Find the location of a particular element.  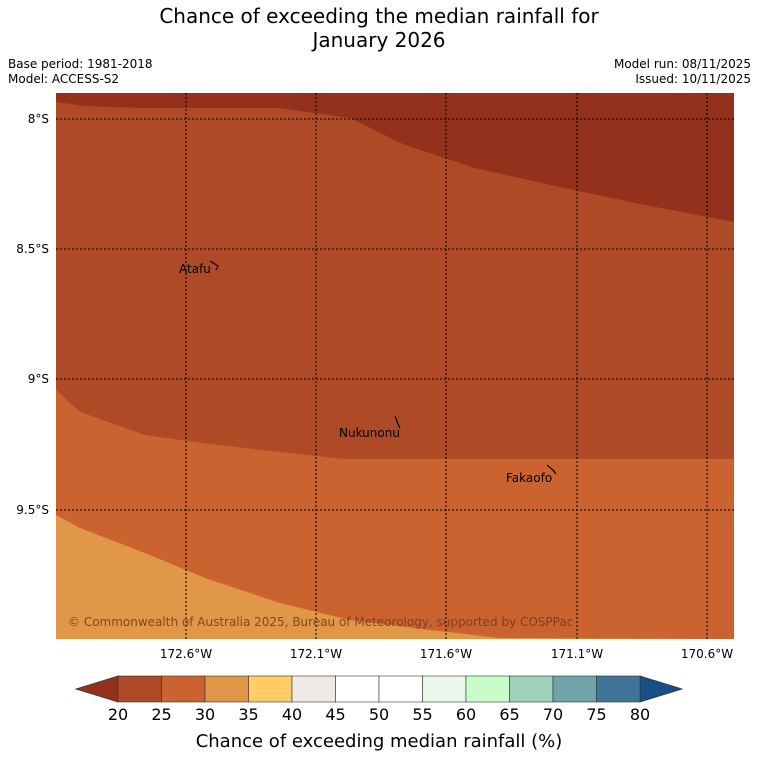

lat-label-9-5s: 9.5°S is located at coordinates (32, 510).